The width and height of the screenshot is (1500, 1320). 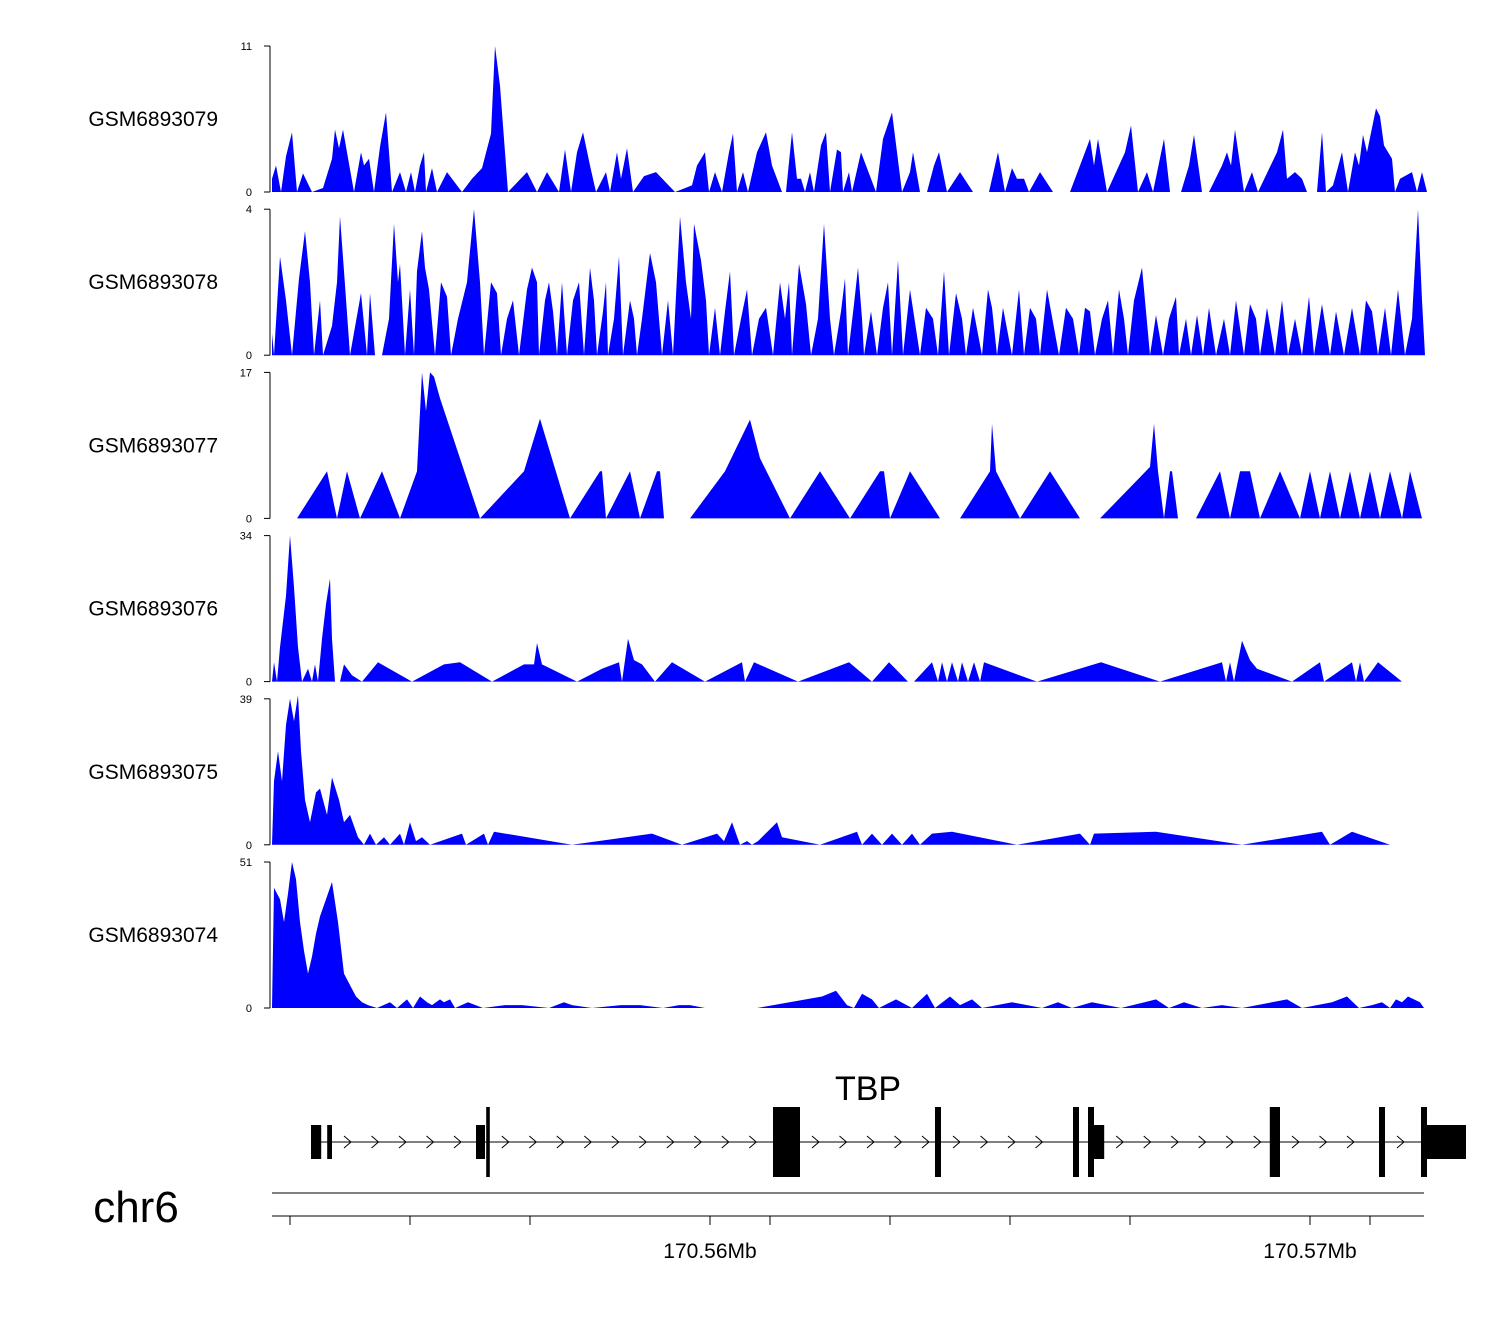 What do you see at coordinates (246, 373) in the screenshot?
I see `y-axis-tick-label: 17` at bounding box center [246, 373].